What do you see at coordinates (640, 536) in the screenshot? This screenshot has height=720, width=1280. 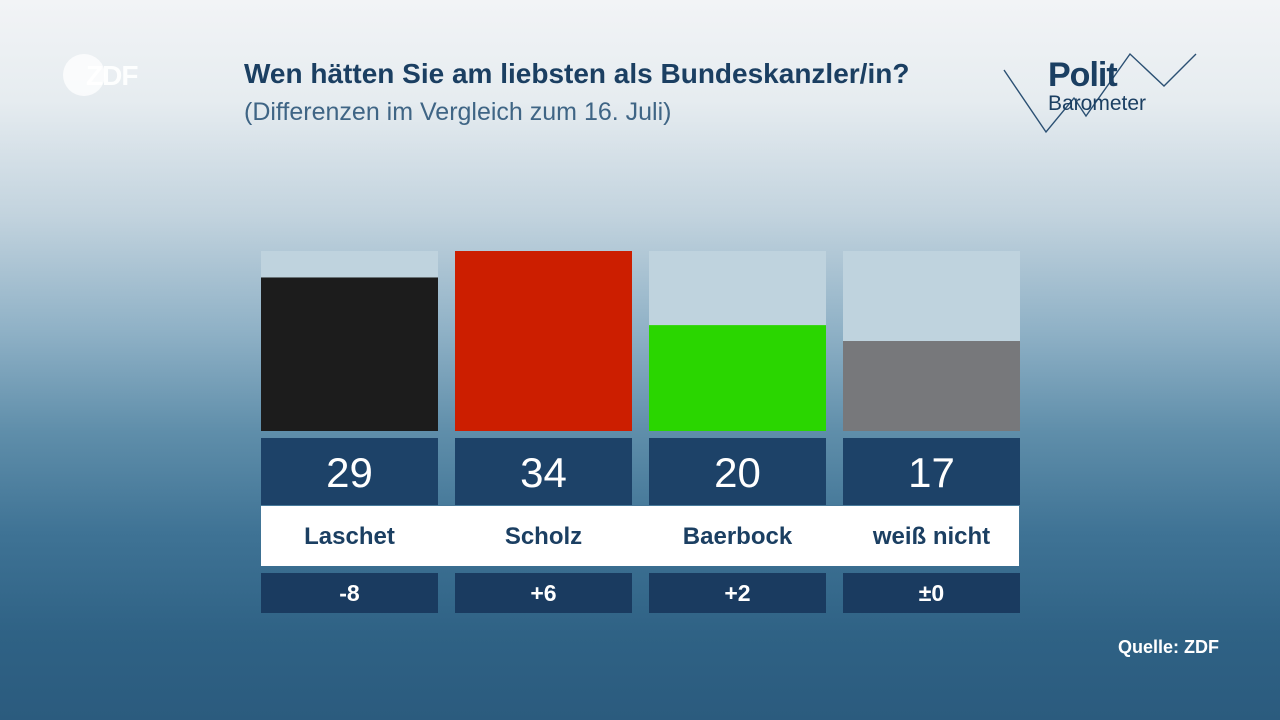 I see `name-band` at bounding box center [640, 536].